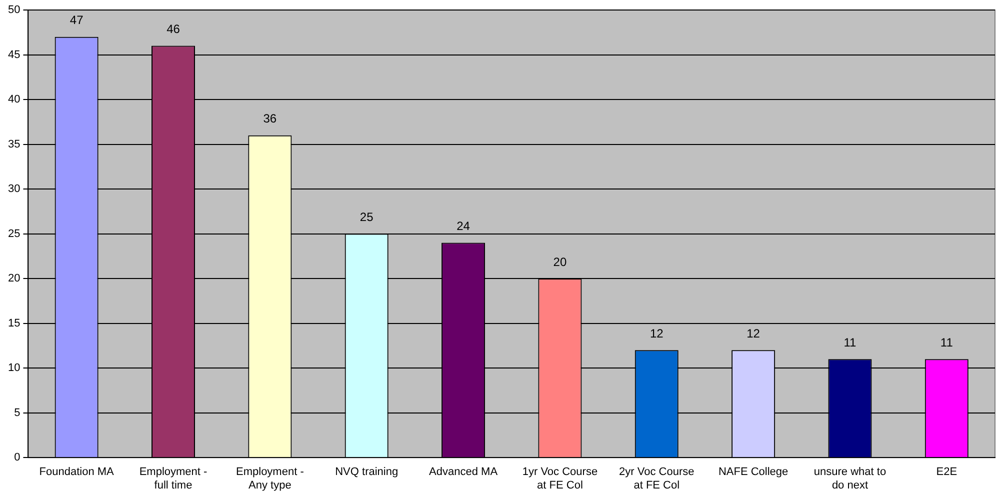 This screenshot has width=1000, height=495. What do you see at coordinates (270, 479) in the screenshot?
I see `x-tick-label: Employment - Any type` at bounding box center [270, 479].